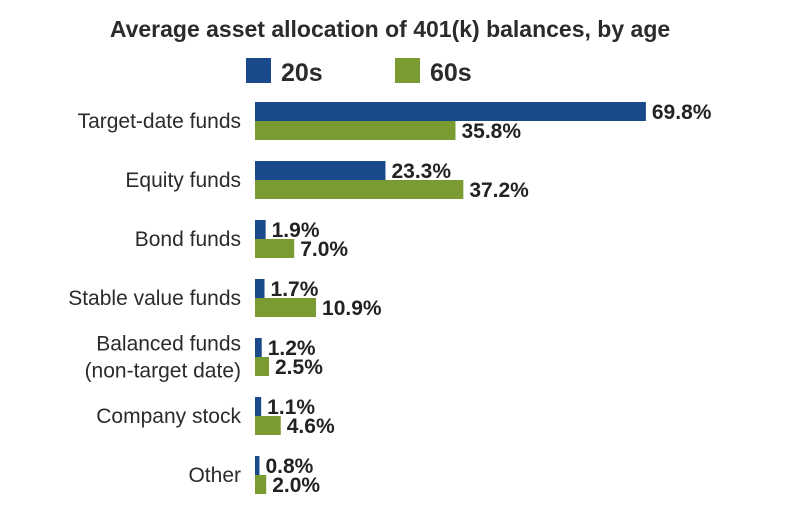 This screenshot has width=800, height=516. What do you see at coordinates (183, 180) in the screenshot?
I see `category-label-1: Equity funds` at bounding box center [183, 180].